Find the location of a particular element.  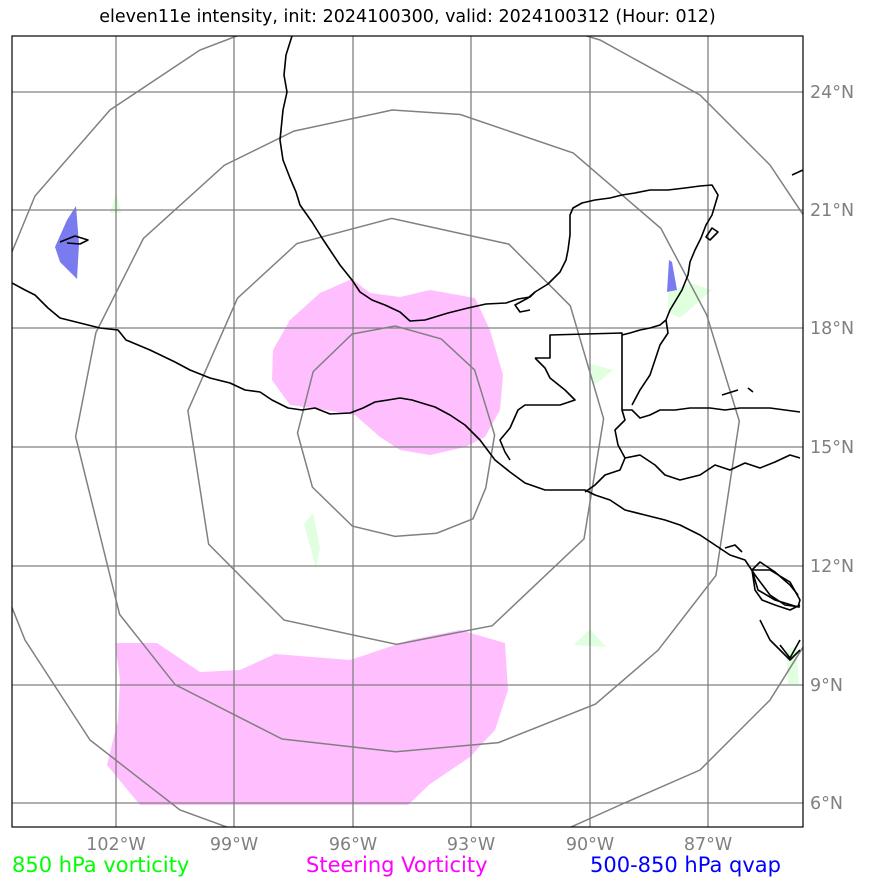

legend-steering-vorticity: Steering Vorticity is located at coordinates (397, 865).